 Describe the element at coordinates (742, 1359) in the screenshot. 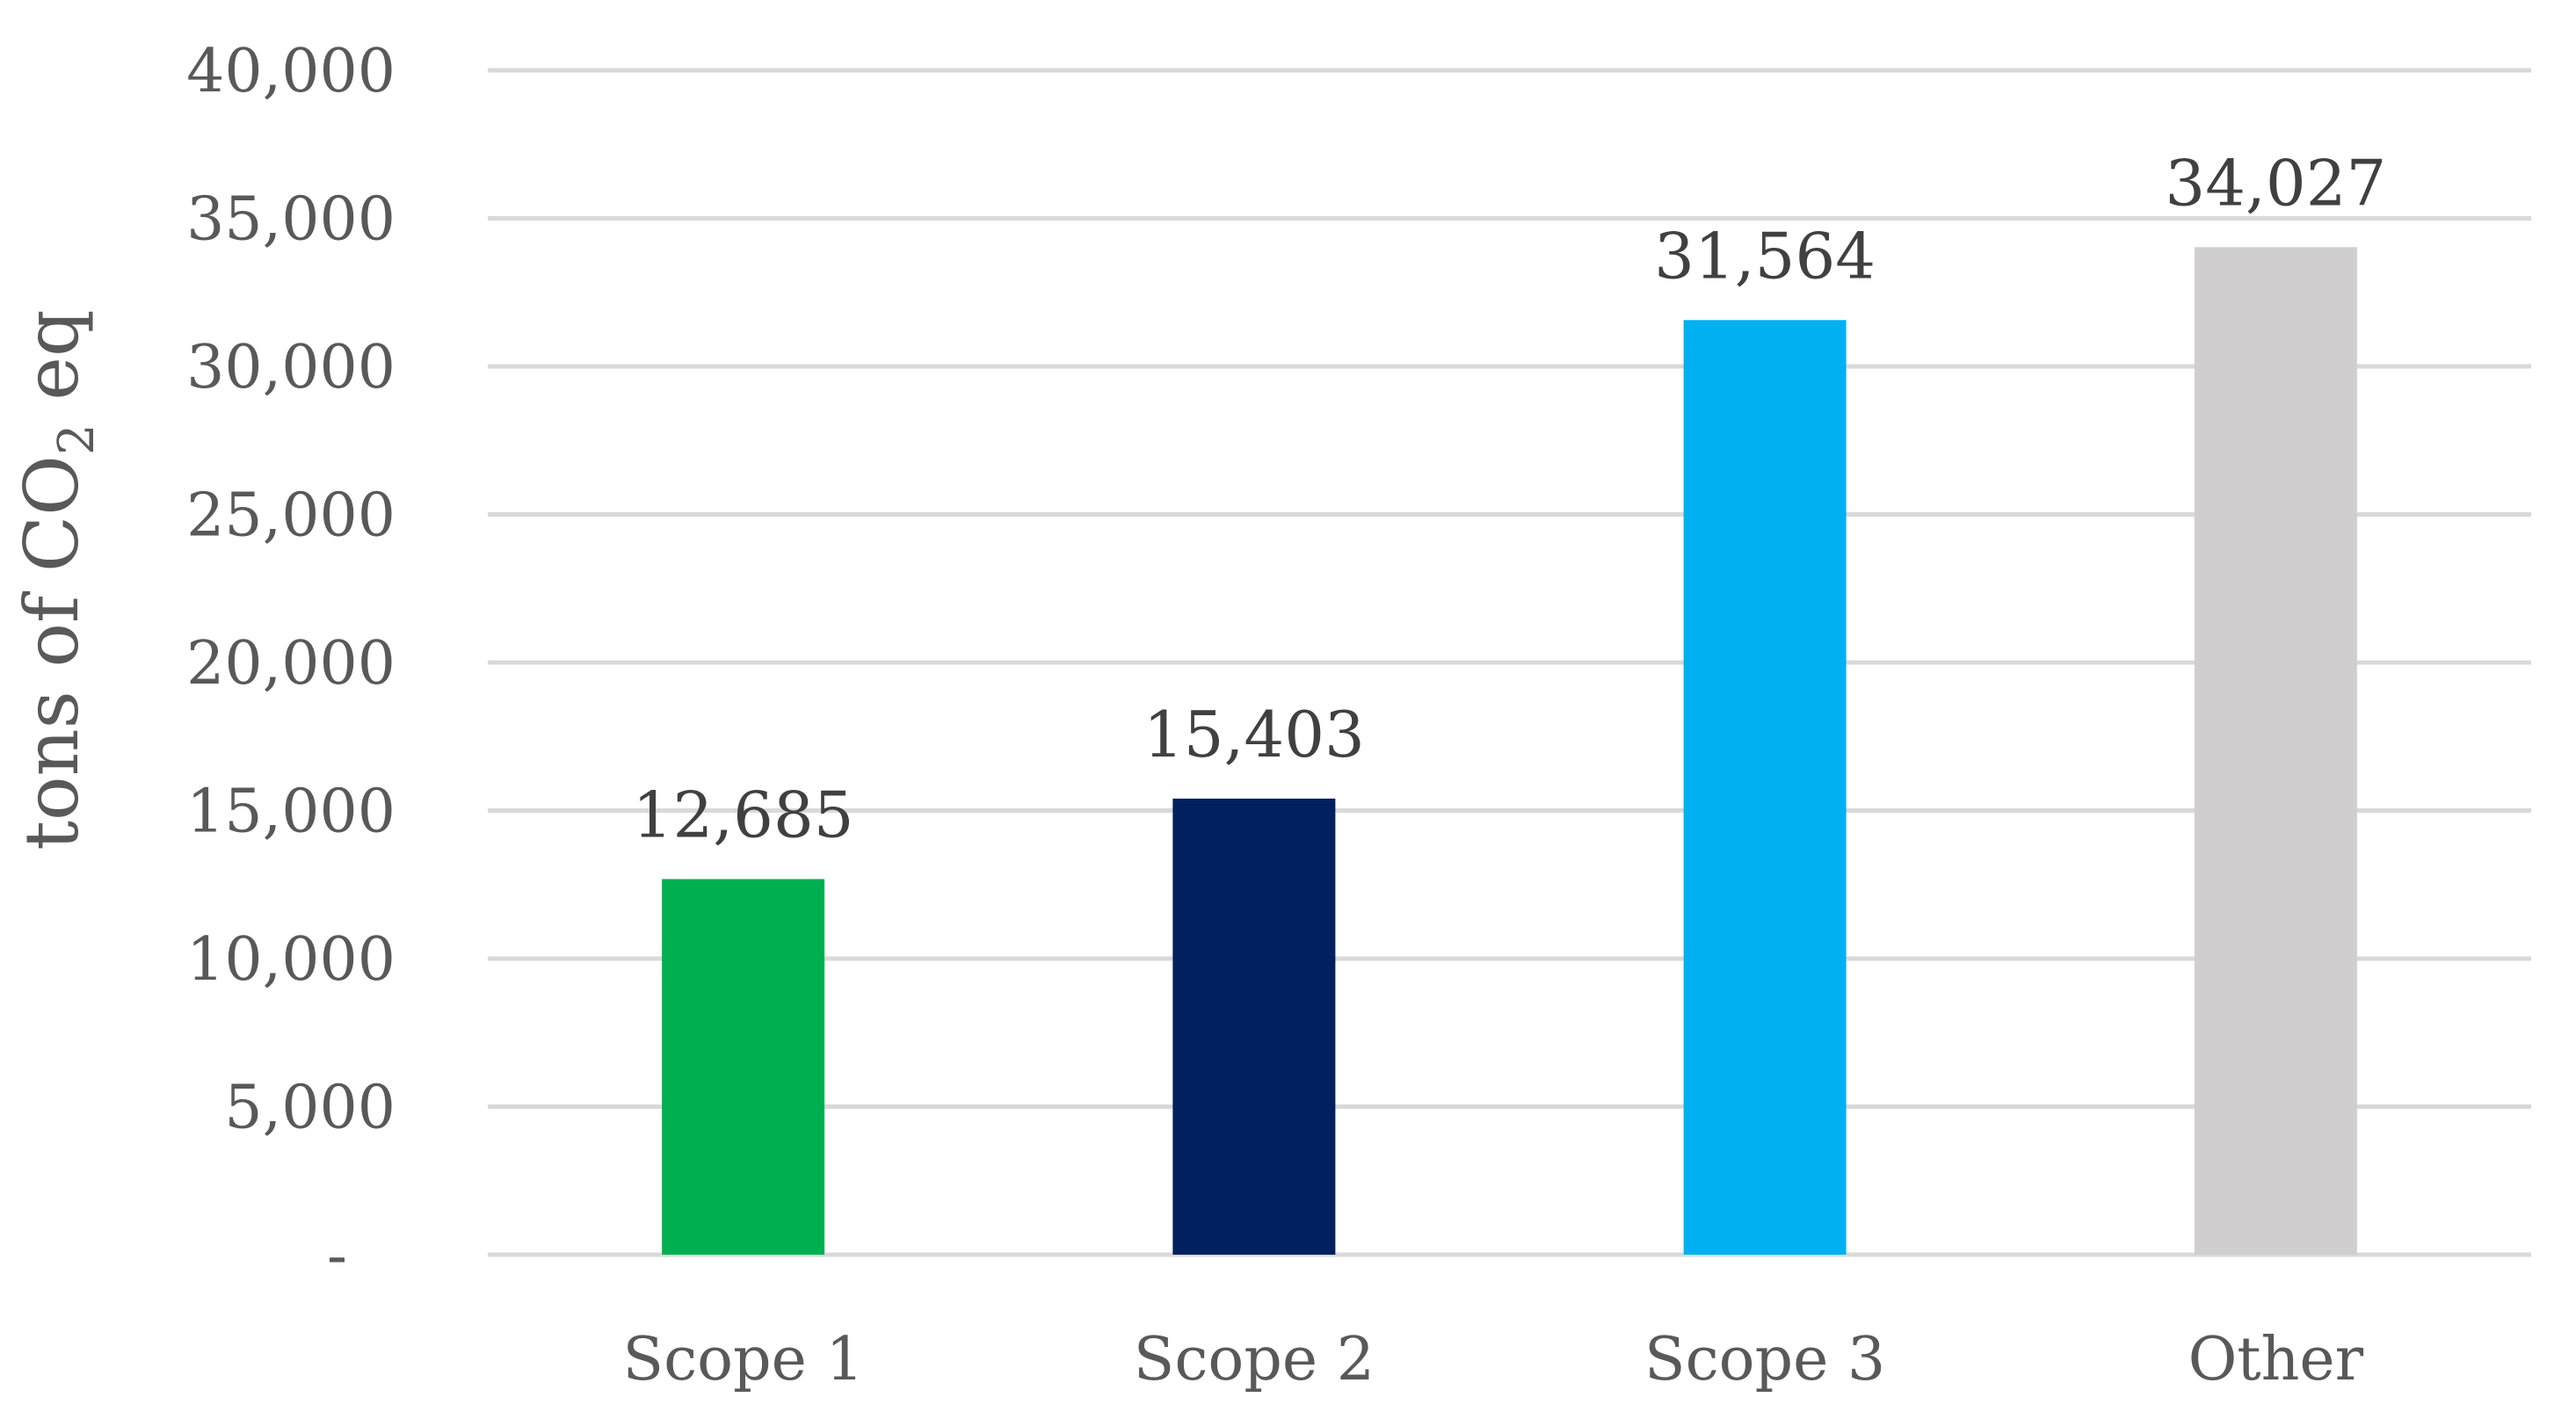

I see `x-tick-label: Scope 1` at that location.